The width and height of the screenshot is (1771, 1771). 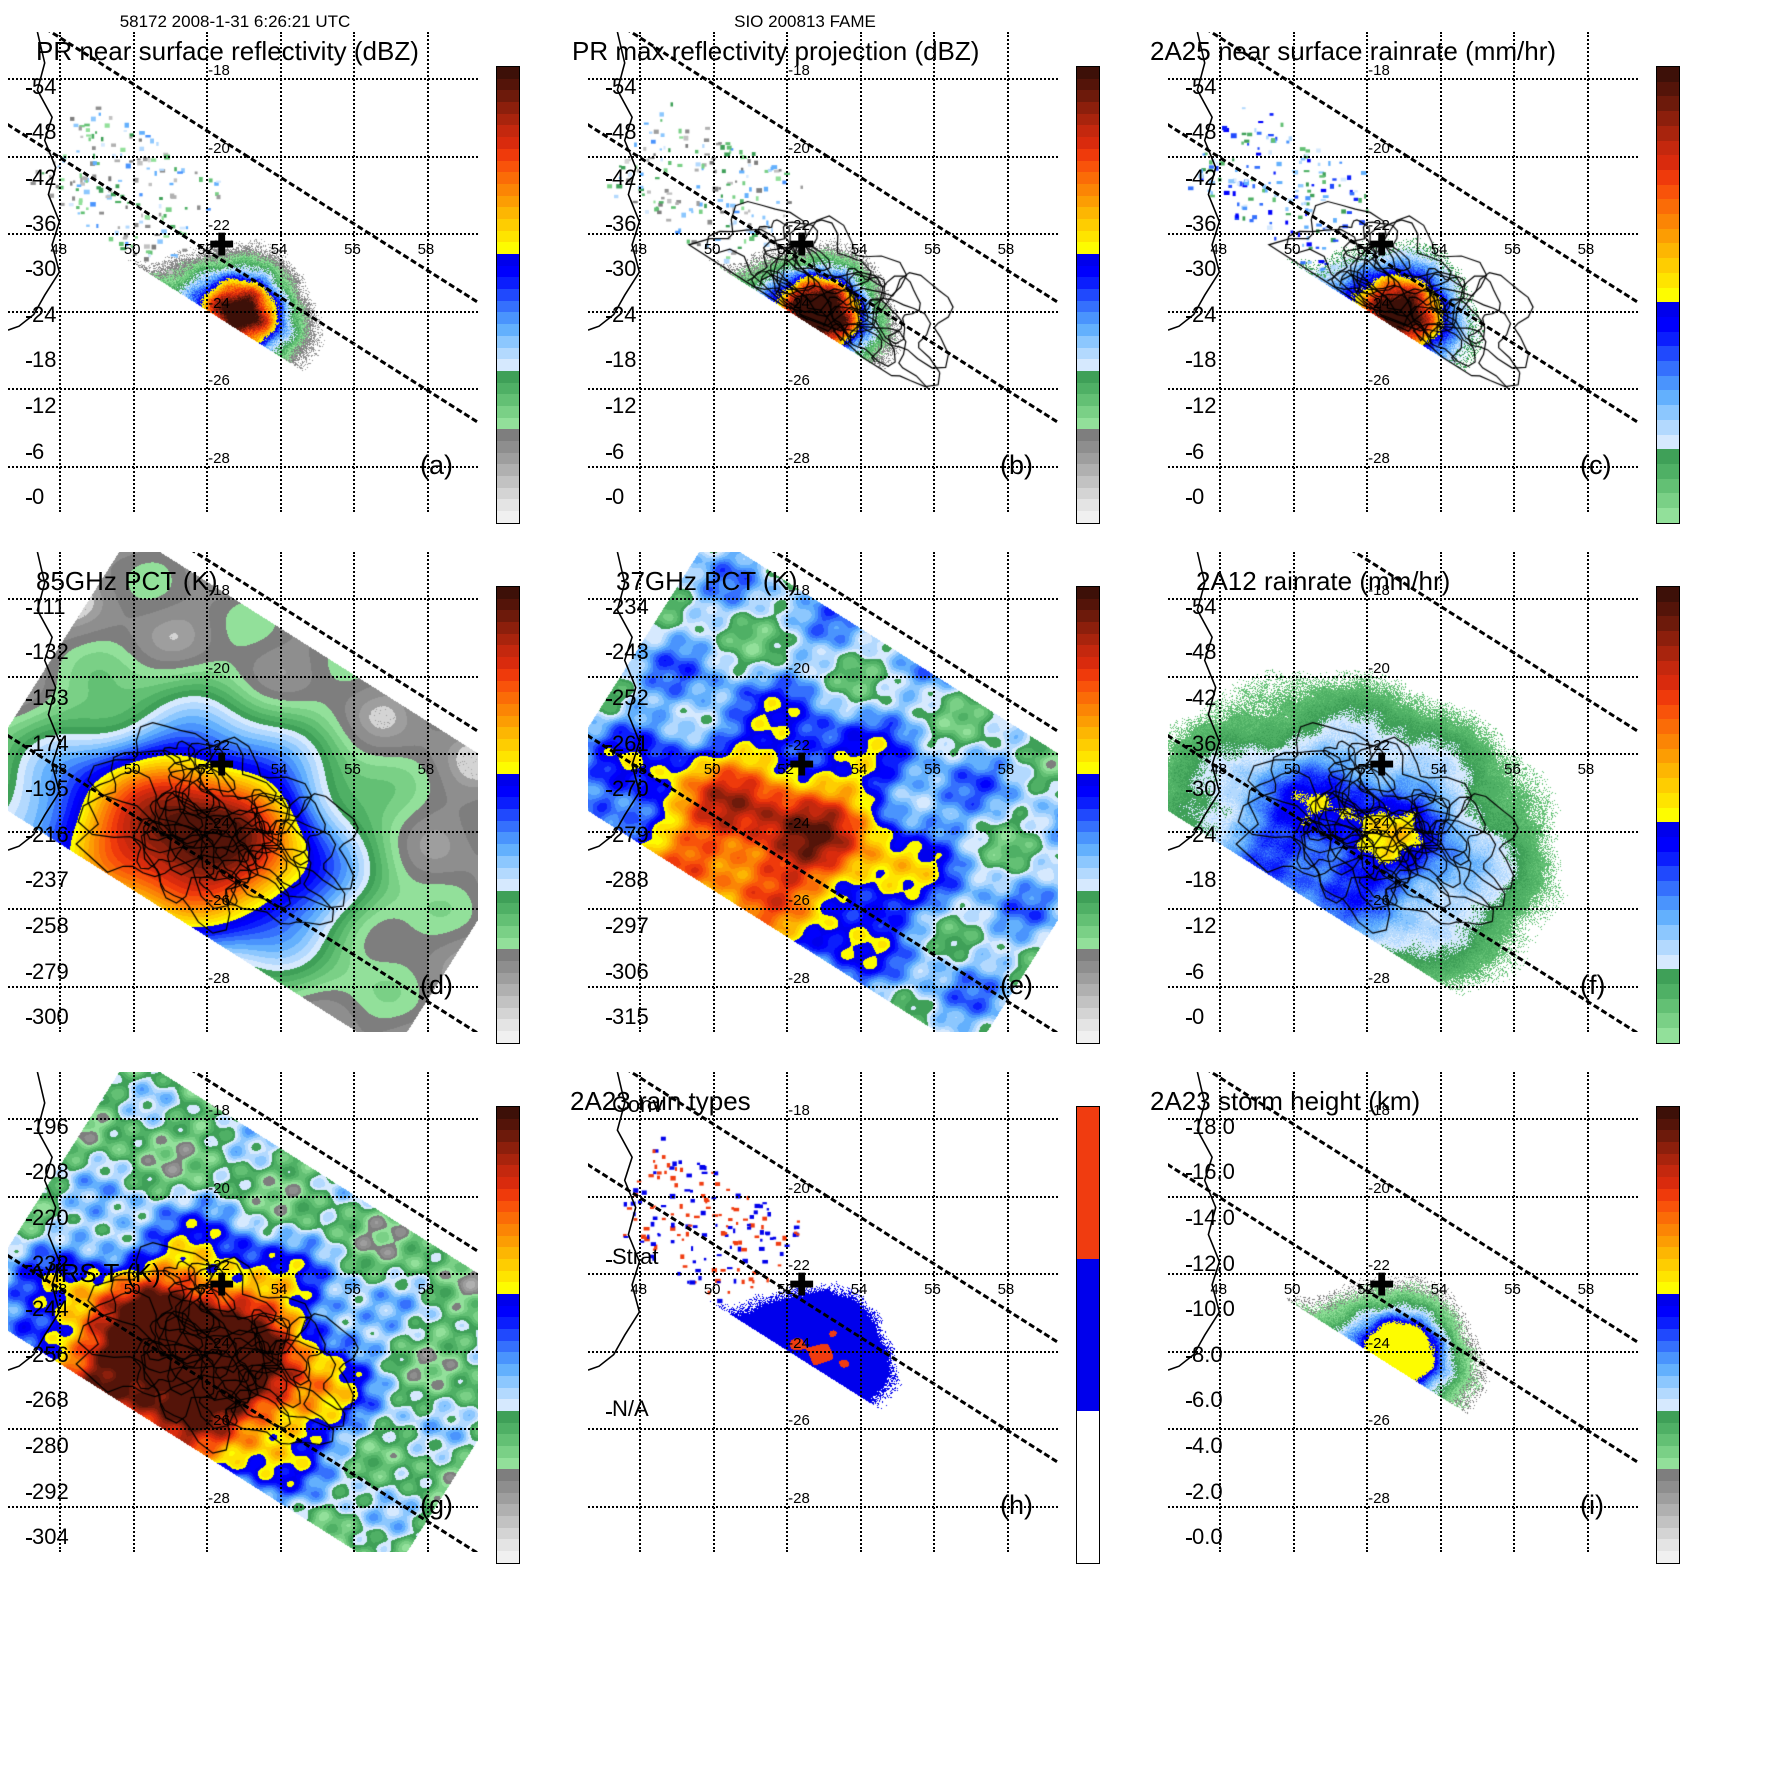 What do you see at coordinates (47, 1446) in the screenshot?
I see `colorbar-tick-virs-7: 280` at bounding box center [47, 1446].